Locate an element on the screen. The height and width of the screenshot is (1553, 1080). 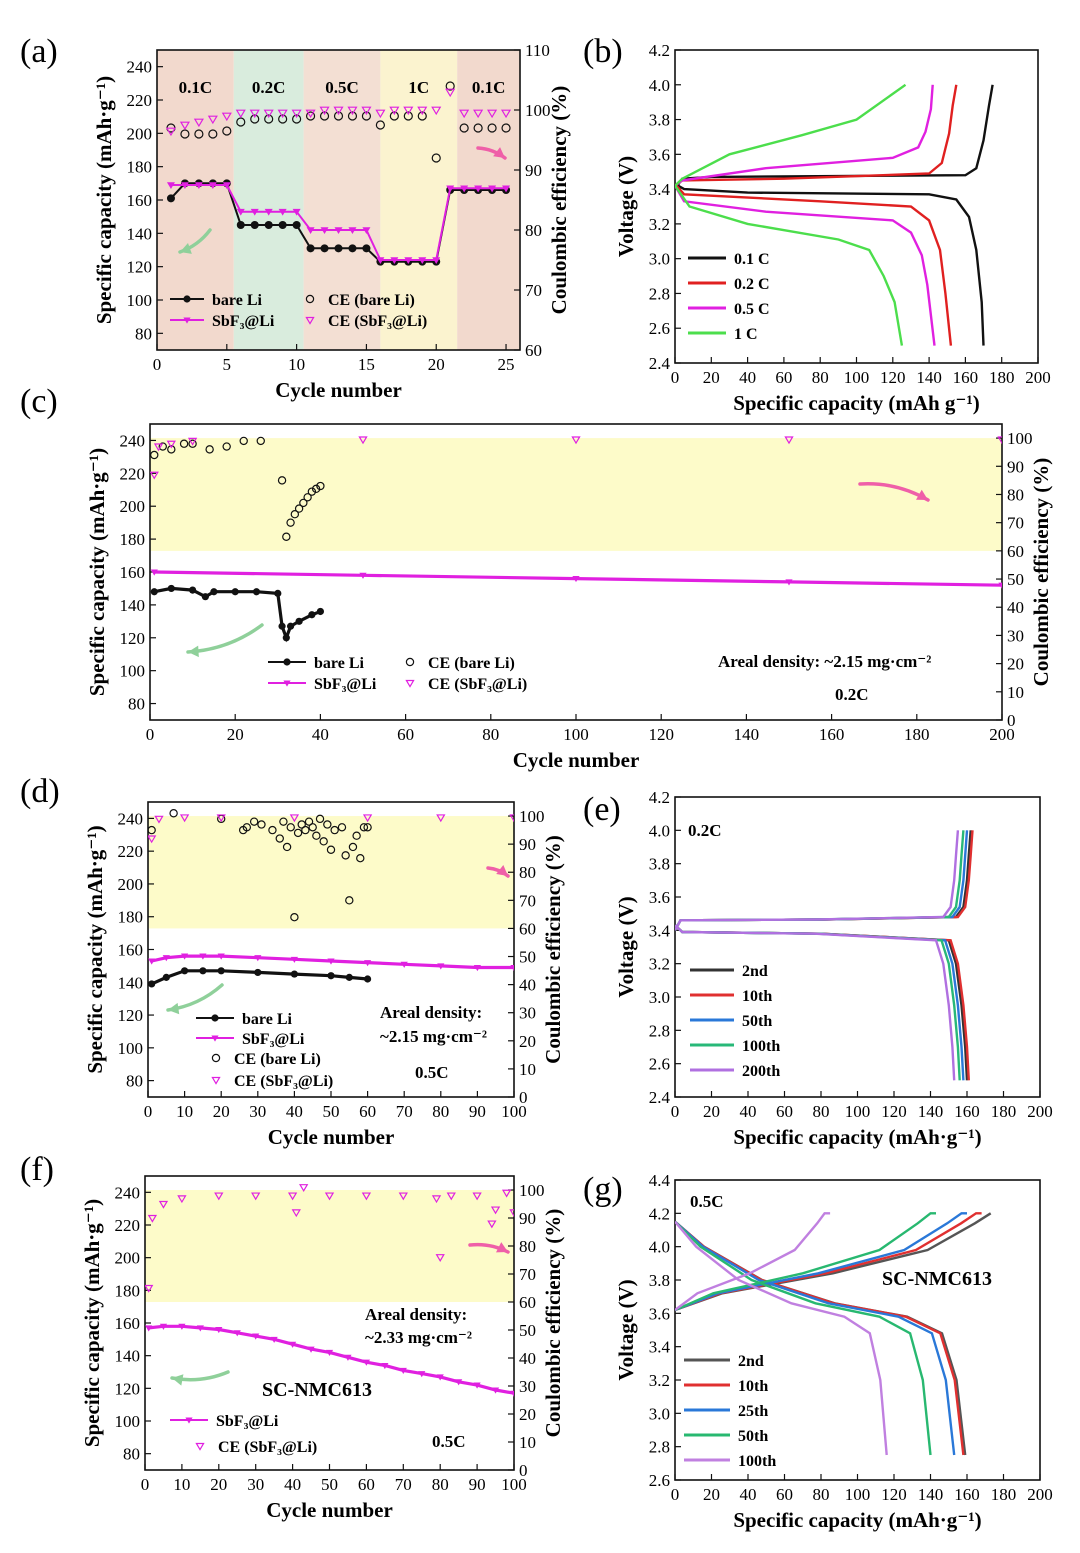
y-tick-label: 2.8 is located at coordinates (659, 293).